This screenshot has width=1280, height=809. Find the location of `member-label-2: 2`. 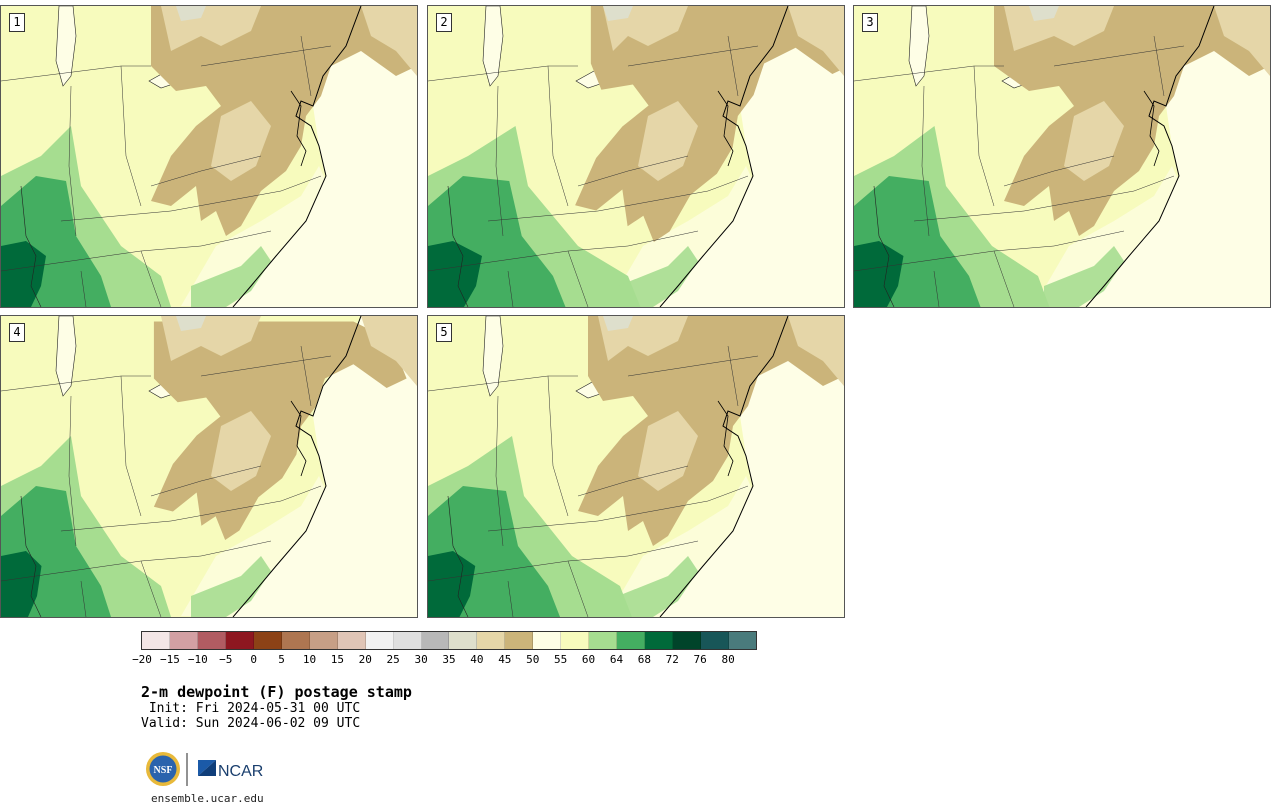

member-label-2: 2 is located at coordinates (444, 22).